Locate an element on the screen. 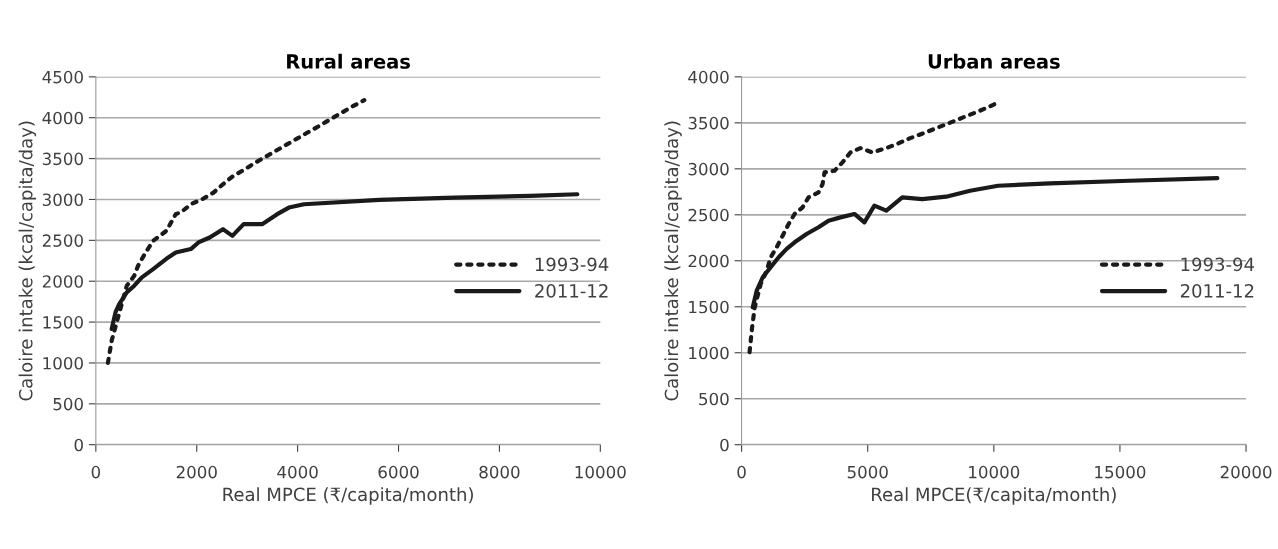 The image size is (1278, 549). x-tick-label: 15000 is located at coordinates (1120, 472).